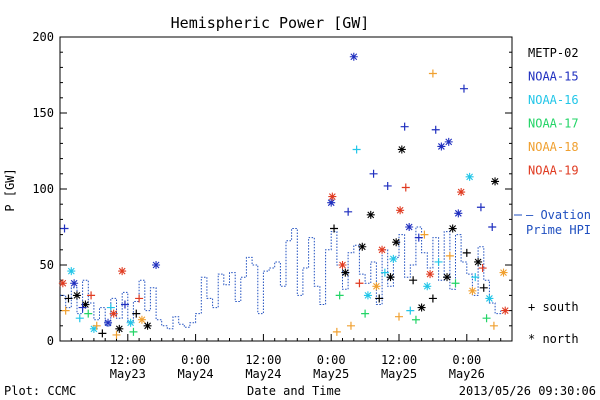 The image size is (600, 400). Describe the element at coordinates (50, 341) in the screenshot. I see `y-tick-label: 0` at that location.